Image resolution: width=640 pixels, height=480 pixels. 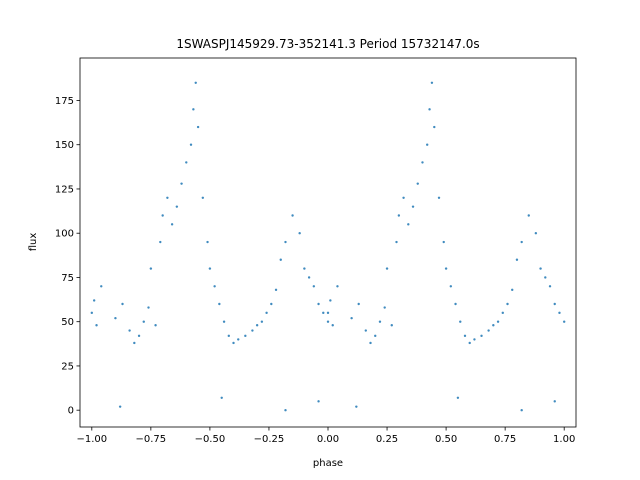 I want to click on y-tick-label: 75, so click(x=67, y=278).